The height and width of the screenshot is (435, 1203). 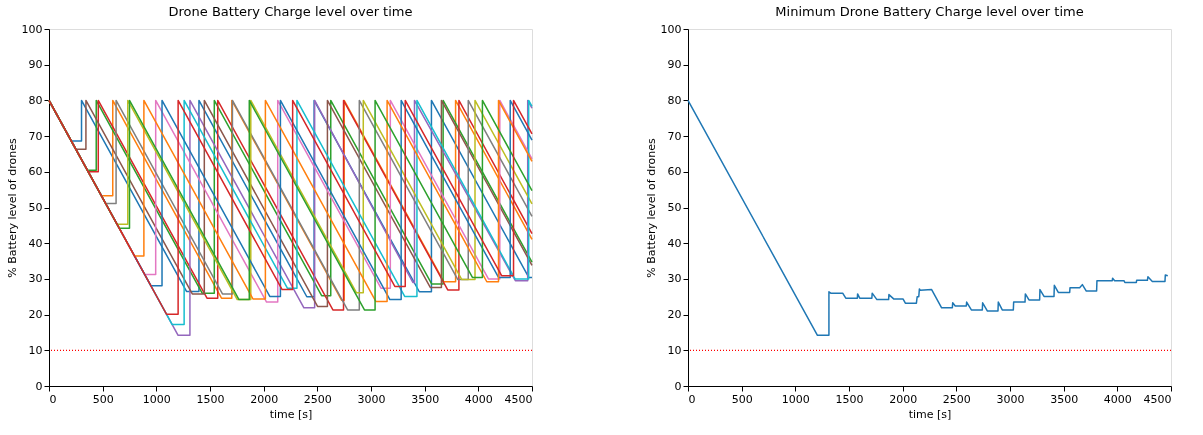 I want to click on chart-title: Drone Battery Charge level over time, so click(x=290, y=11).